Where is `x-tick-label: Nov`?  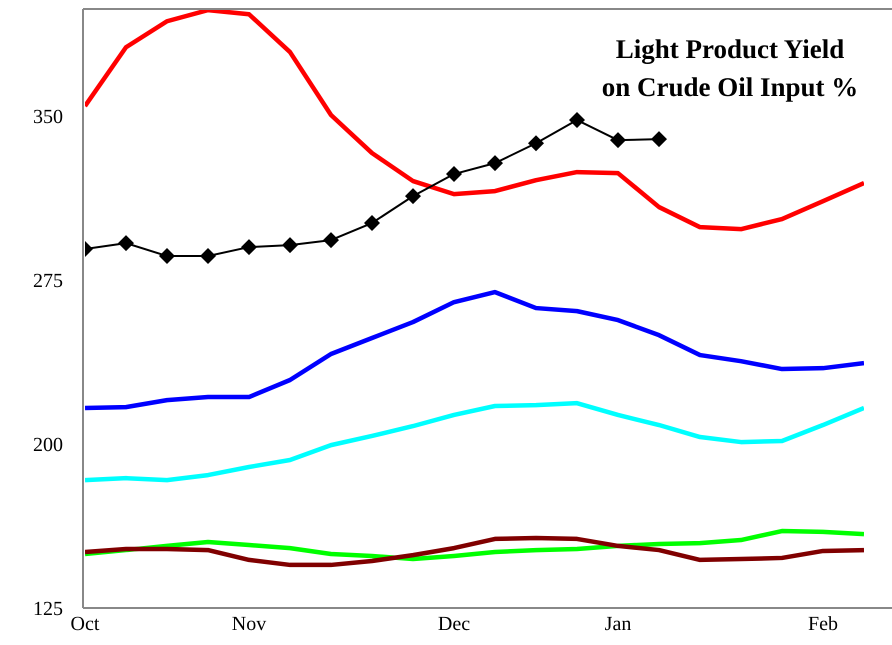
x-tick-label: Nov is located at coordinates (249, 624).